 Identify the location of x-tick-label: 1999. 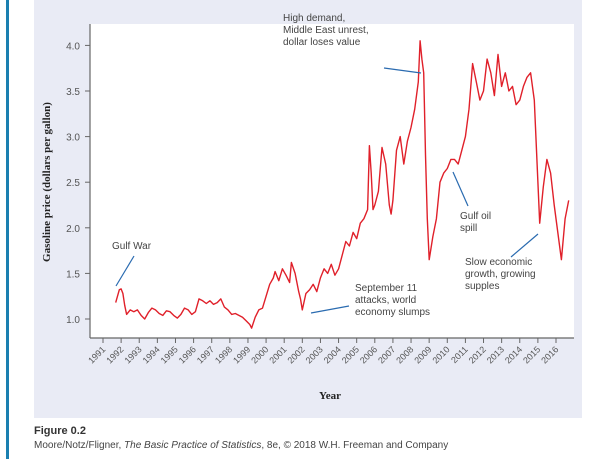
(241, 354).